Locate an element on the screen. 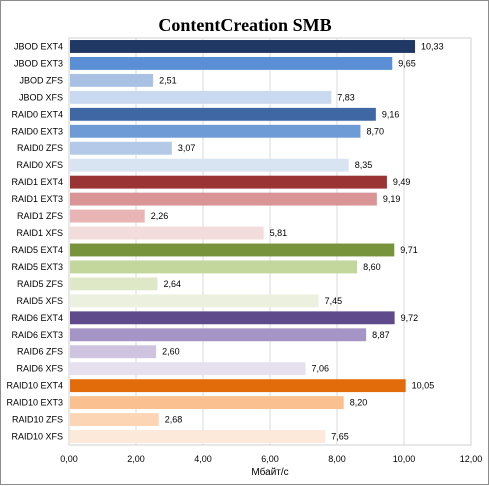  category-label: RAID10 EXT4 is located at coordinates (34, 386).